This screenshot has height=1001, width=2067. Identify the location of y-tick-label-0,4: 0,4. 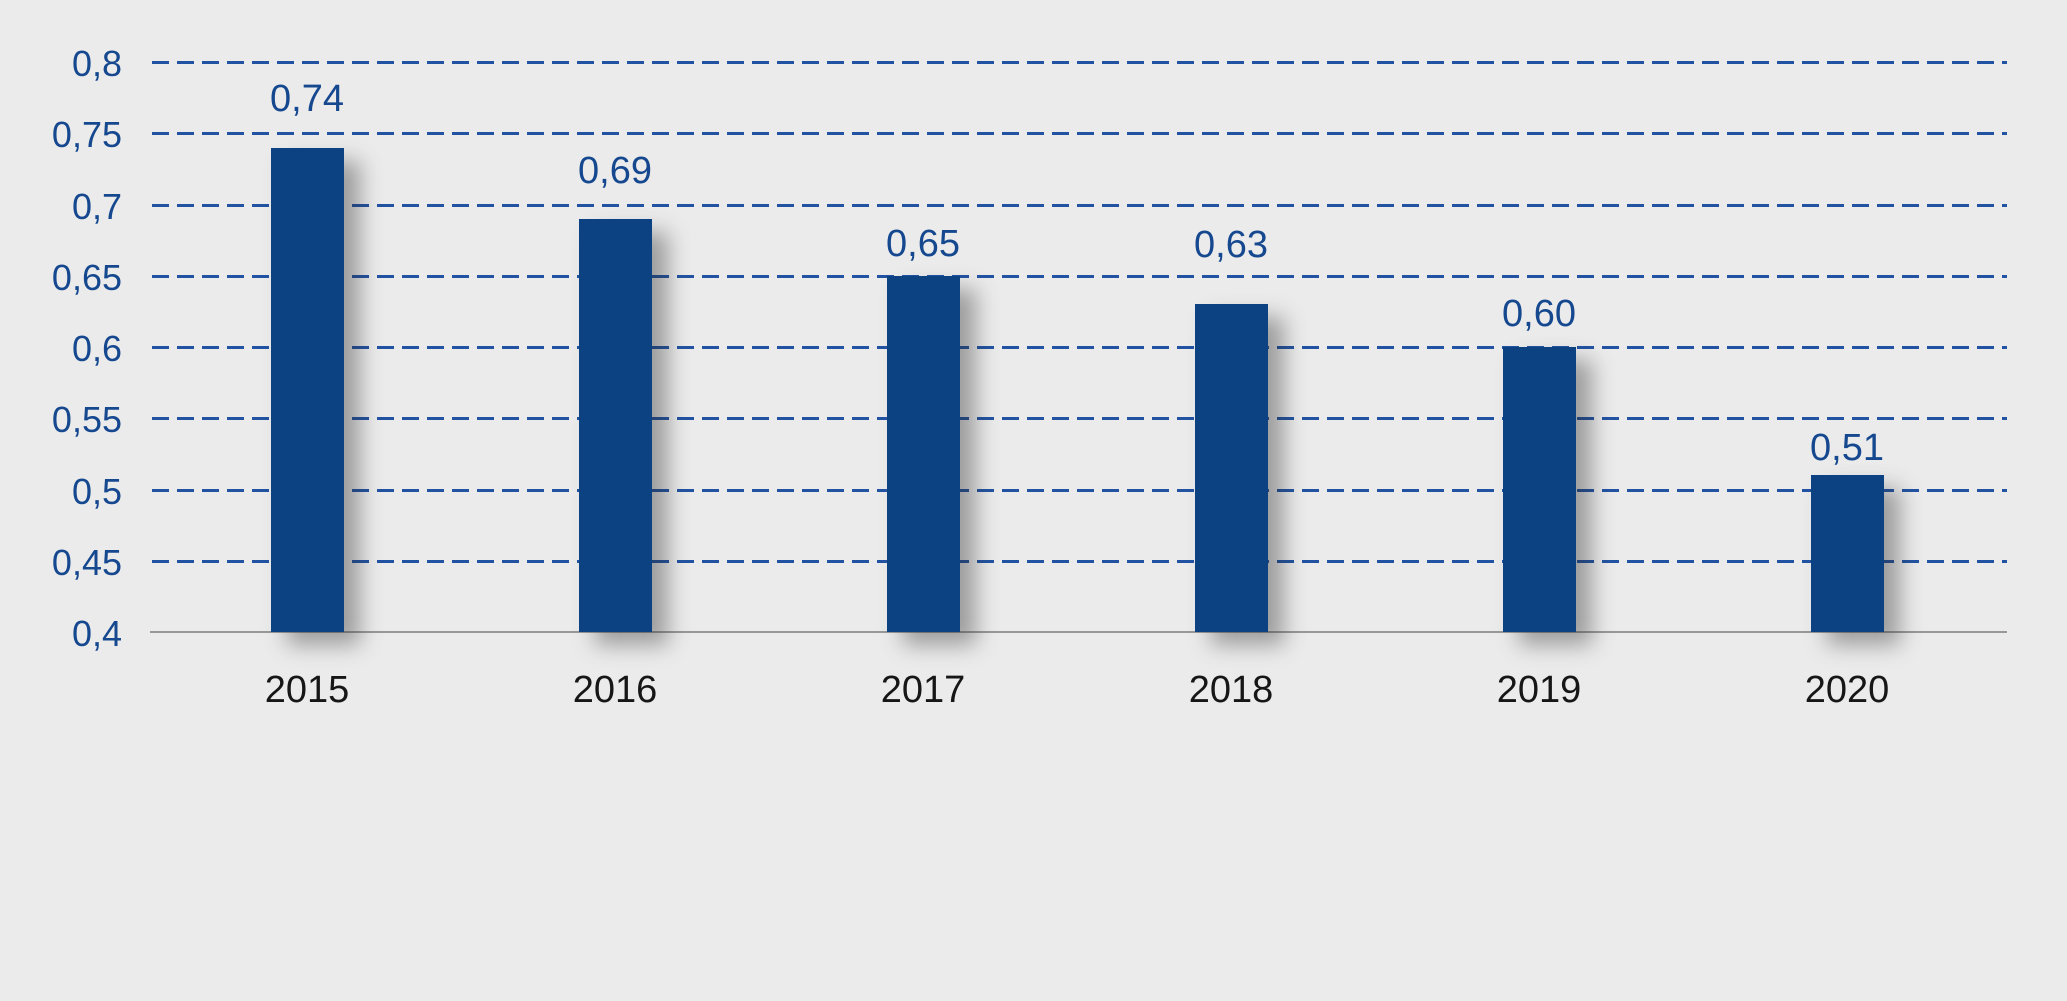
(96, 633).